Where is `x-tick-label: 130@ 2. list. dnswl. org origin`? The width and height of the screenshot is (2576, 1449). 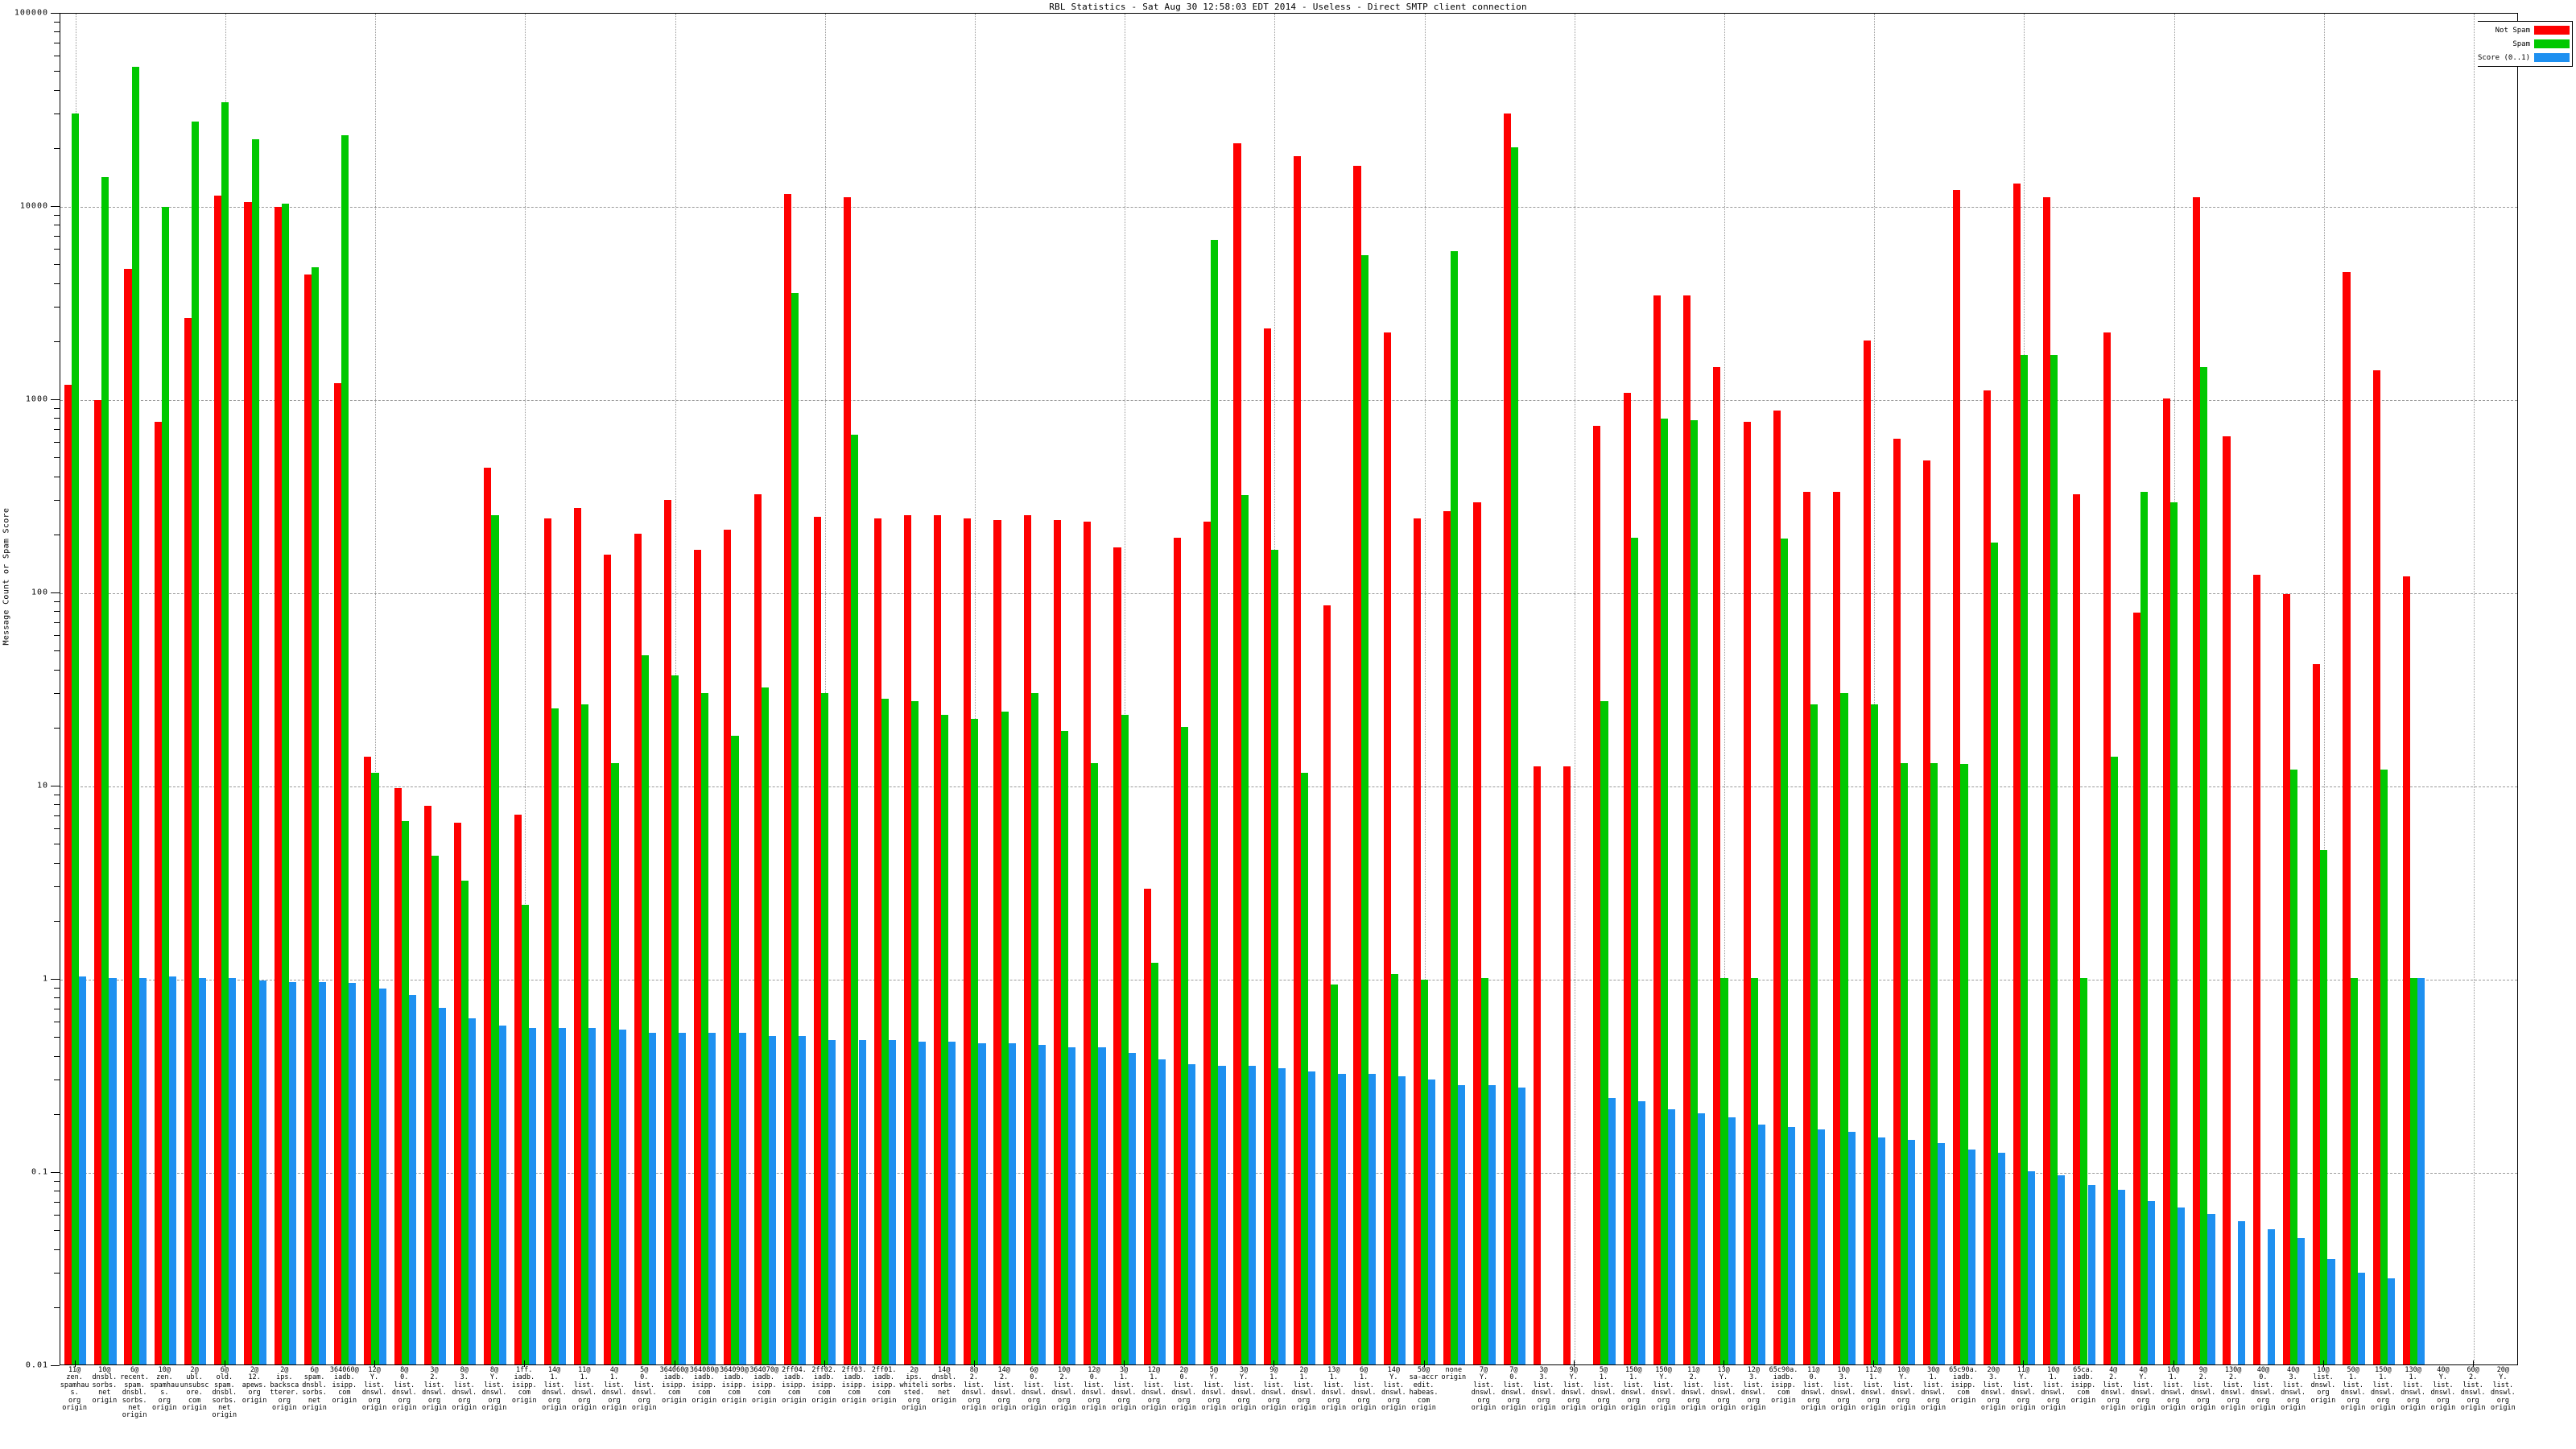
x-tick-label: 130@ 2. list. dnswl. org origin is located at coordinates (2233, 1389).